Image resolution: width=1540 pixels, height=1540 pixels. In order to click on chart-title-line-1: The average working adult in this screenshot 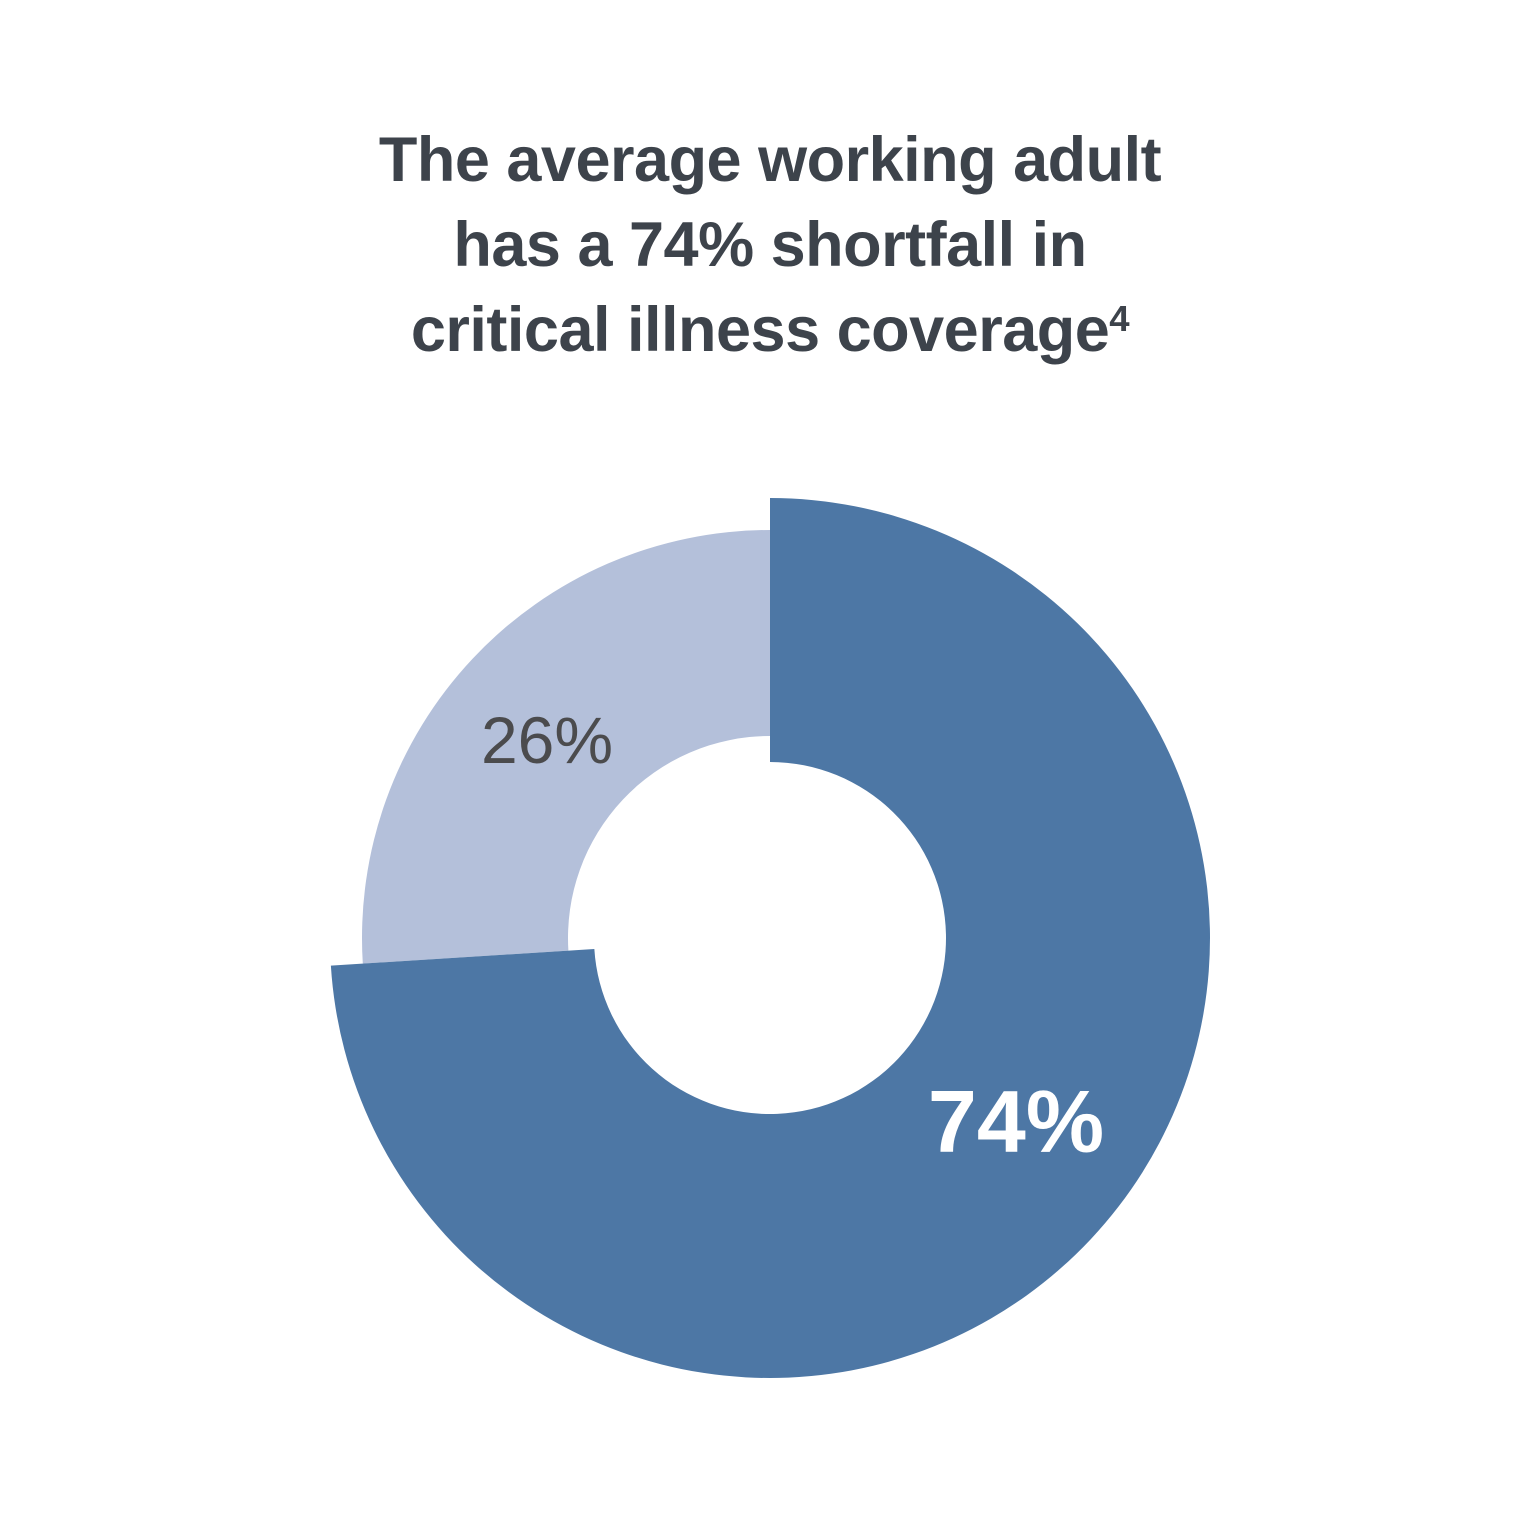, I will do `click(770, 160)`.